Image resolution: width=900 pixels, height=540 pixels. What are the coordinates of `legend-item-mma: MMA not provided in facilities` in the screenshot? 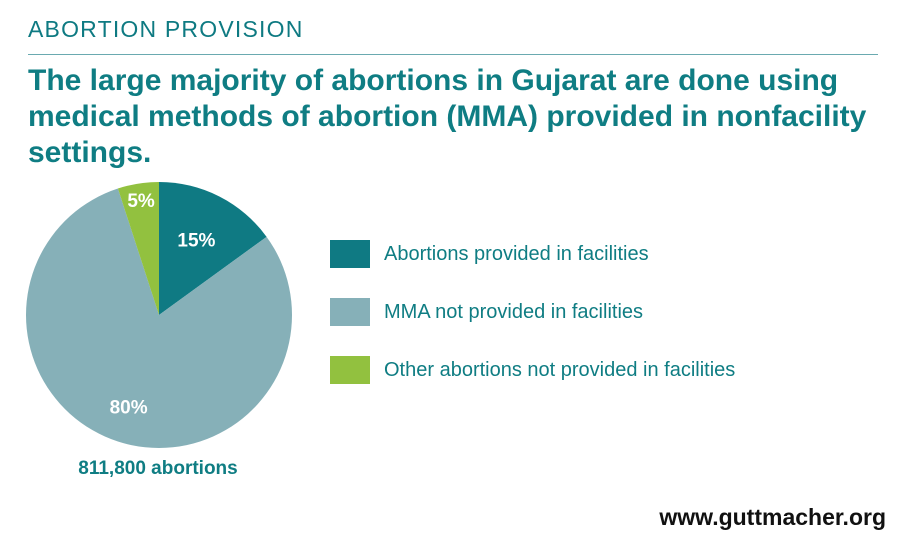 It's located at (532, 312).